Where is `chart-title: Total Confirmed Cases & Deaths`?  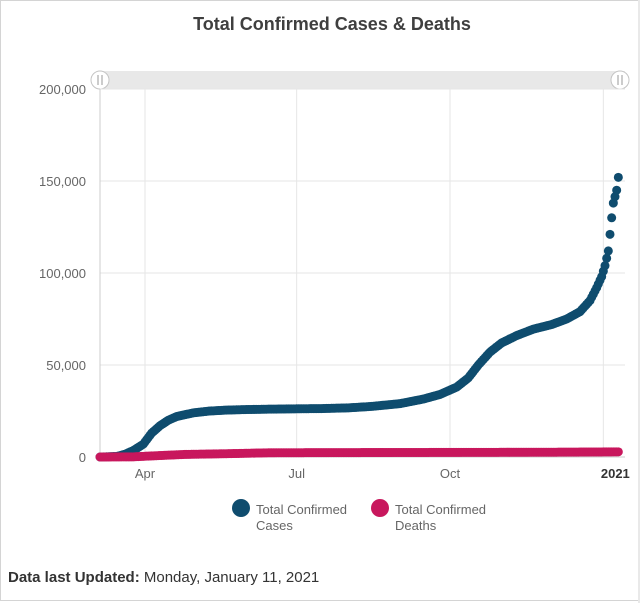
chart-title: Total Confirmed Cases & Deaths is located at coordinates (332, 24).